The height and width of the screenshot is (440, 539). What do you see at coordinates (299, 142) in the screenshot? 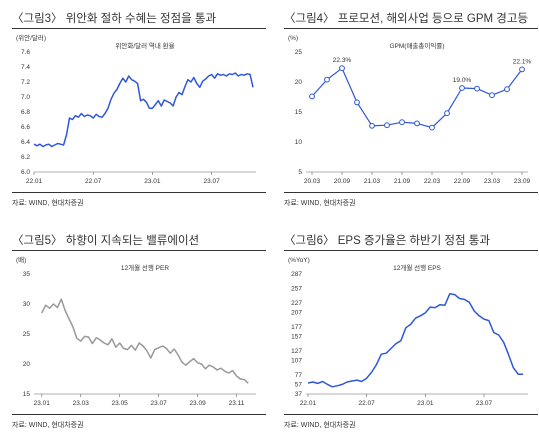
I see `y-tick-label: 10` at bounding box center [299, 142].